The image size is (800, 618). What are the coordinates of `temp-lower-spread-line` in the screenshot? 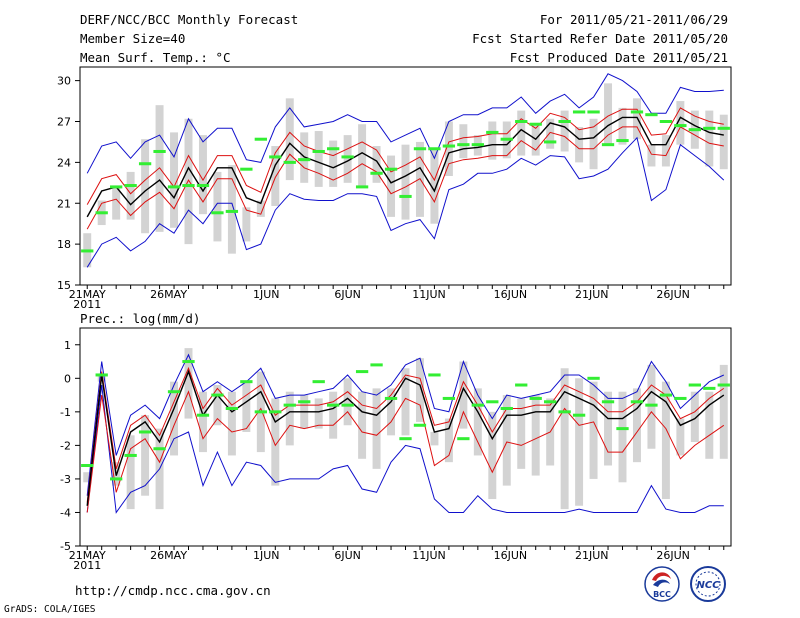 It's located at (405, 178).